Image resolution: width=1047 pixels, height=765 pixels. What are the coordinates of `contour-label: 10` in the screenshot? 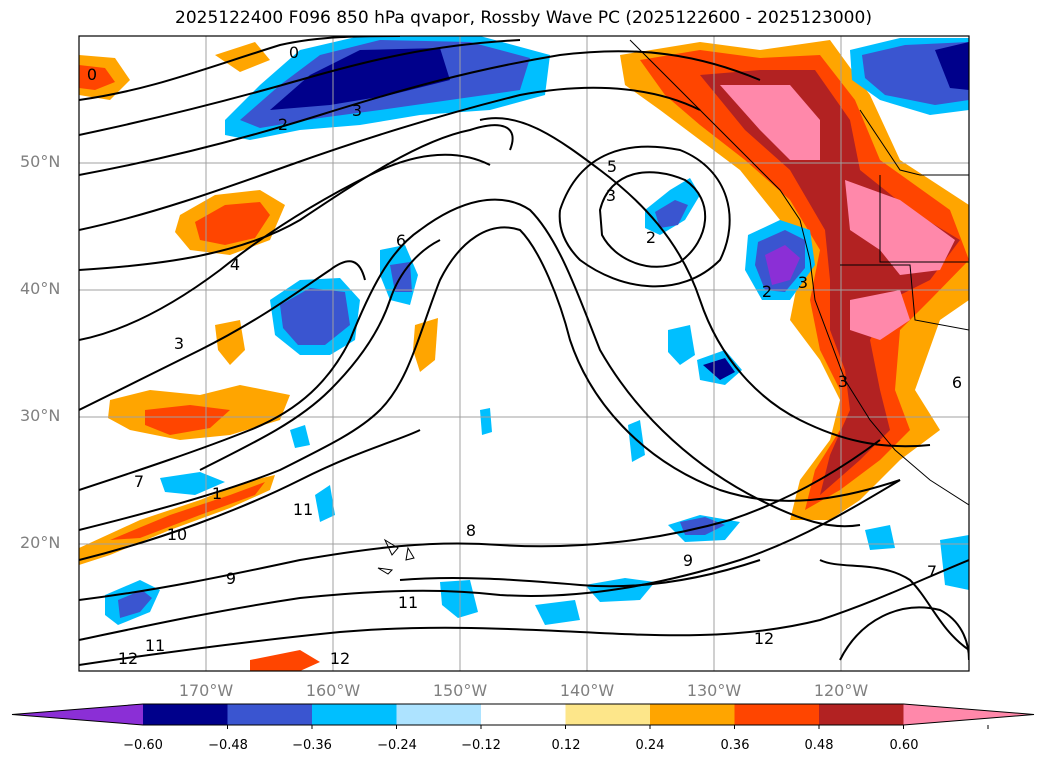 It's located at (177, 534).